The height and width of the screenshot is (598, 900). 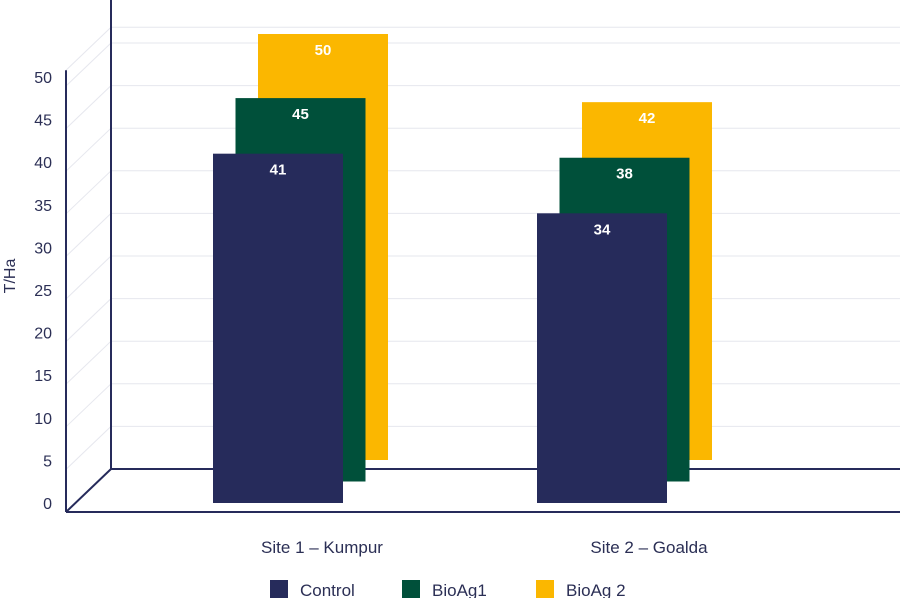 I want to click on data-label: 50, so click(x=323, y=50).